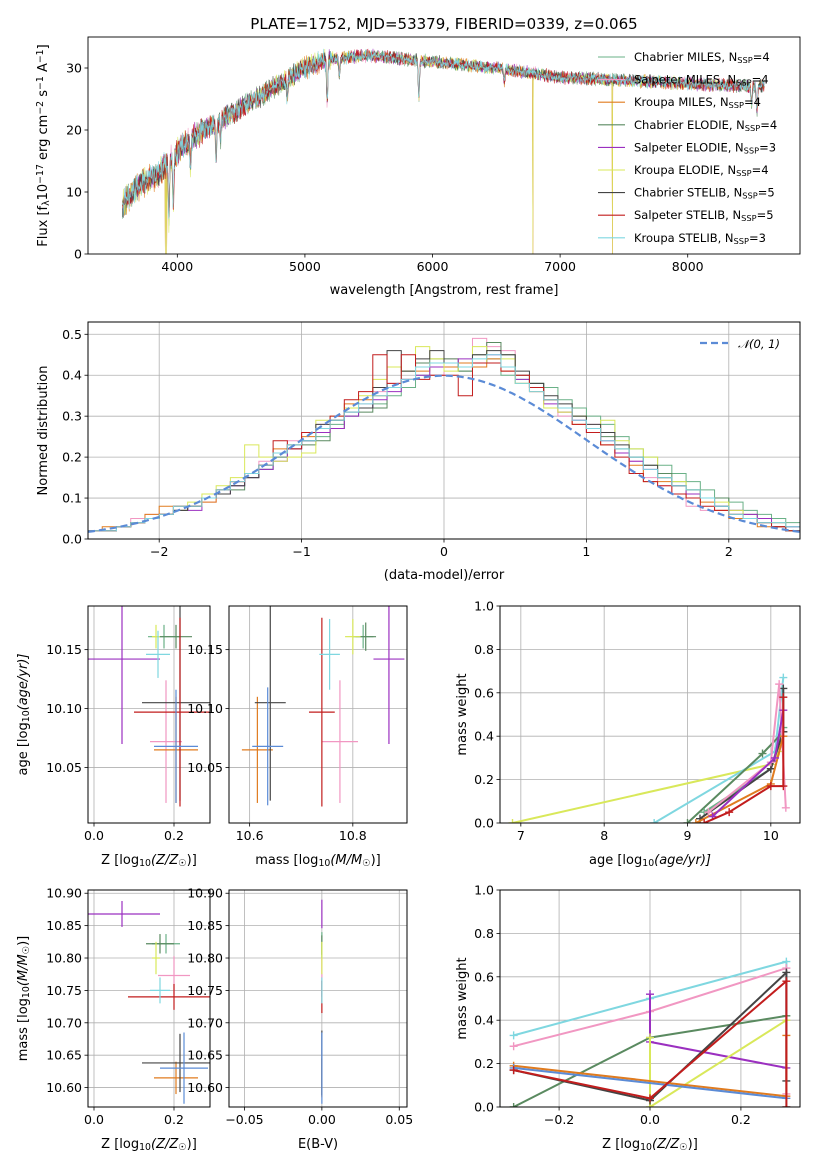  What do you see at coordinates (72, 539) in the screenshot?
I see `residuals-ytick-label: 0.0` at bounding box center [72, 539].